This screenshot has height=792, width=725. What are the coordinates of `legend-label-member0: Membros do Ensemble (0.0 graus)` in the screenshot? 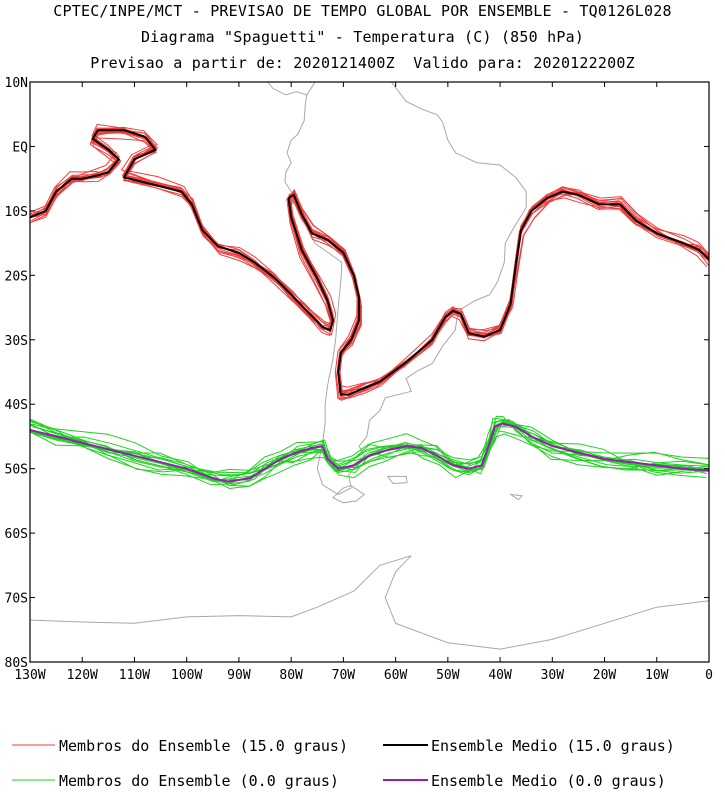 It's located at (199, 781).